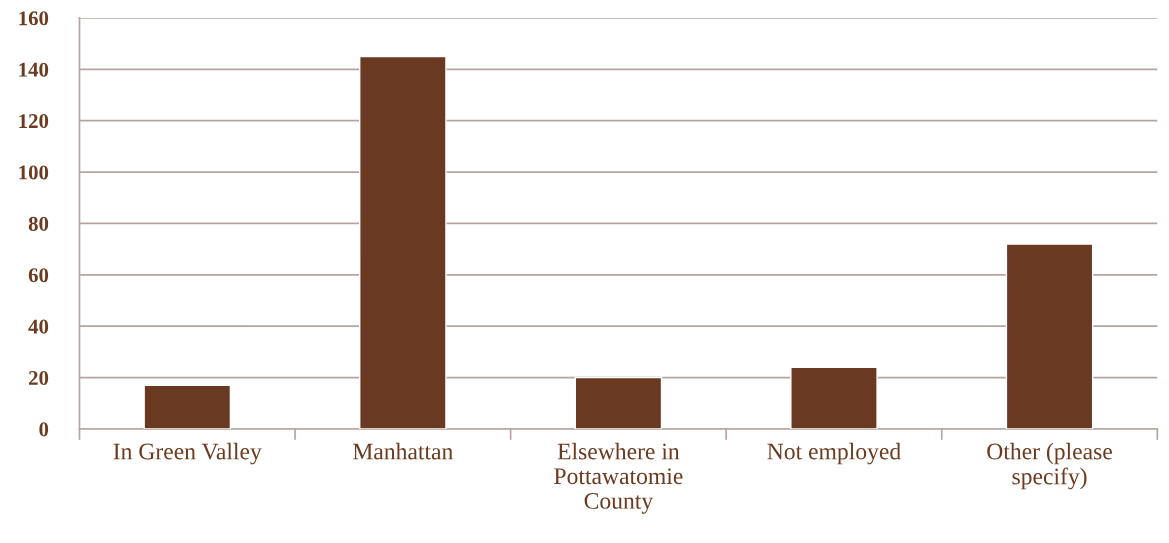 This screenshot has height=543, width=1169. What do you see at coordinates (34, 69) in the screenshot?
I see `y-tick-label: 140` at bounding box center [34, 69].